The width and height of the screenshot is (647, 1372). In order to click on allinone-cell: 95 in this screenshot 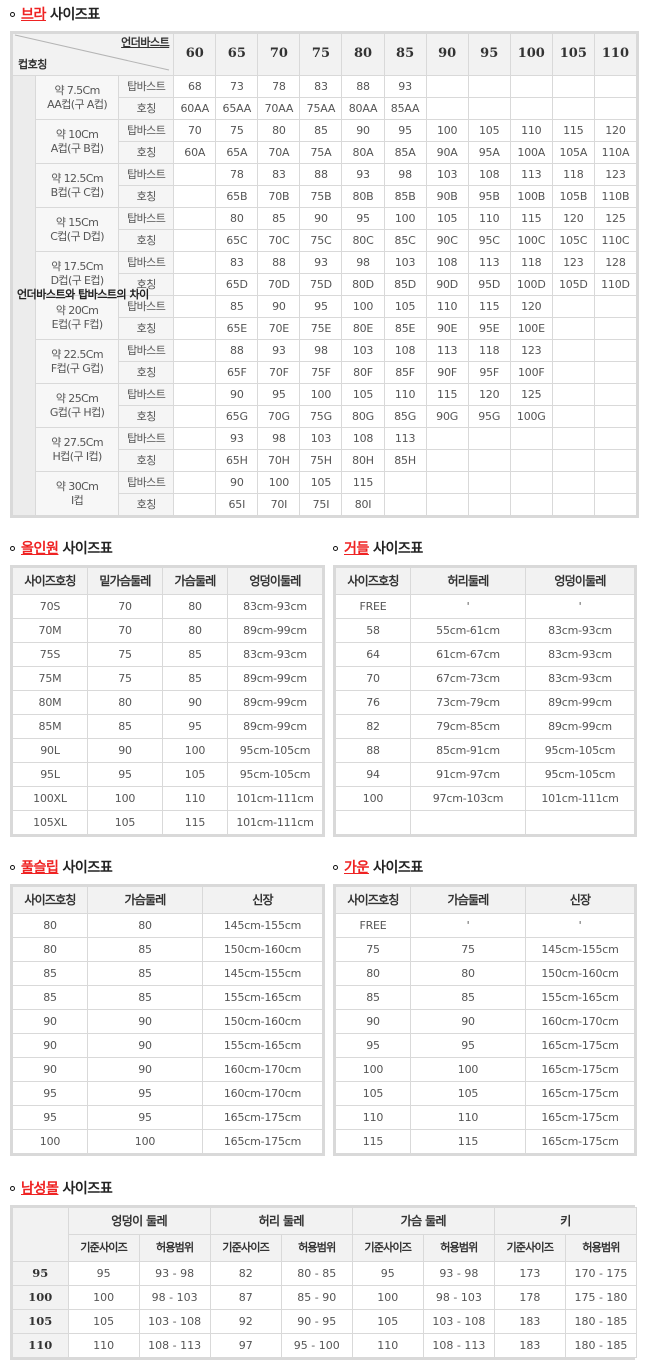, I will do `click(125, 774)`.